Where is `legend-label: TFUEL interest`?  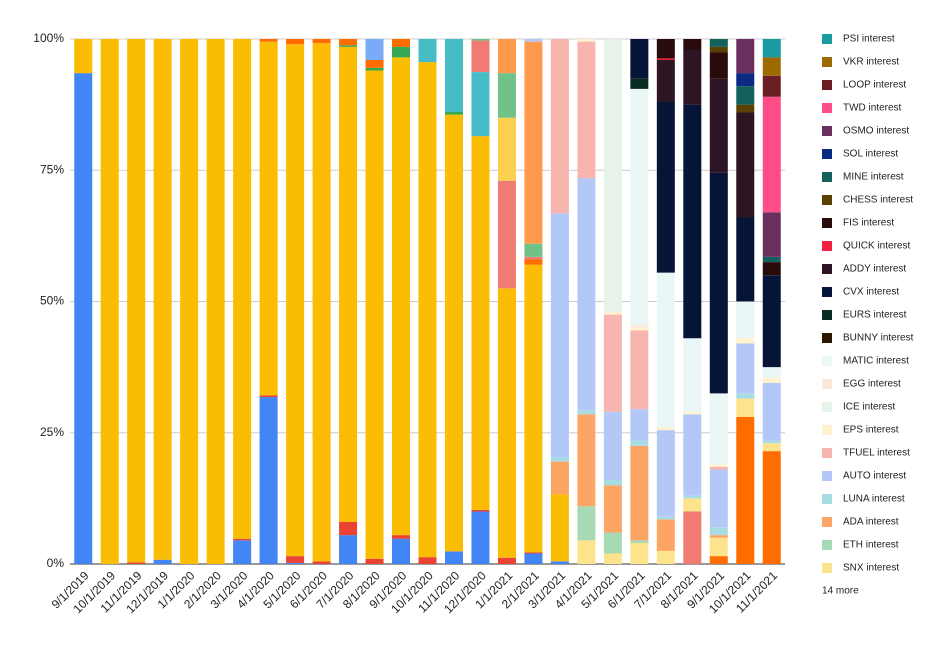
legend-label: TFUEL interest is located at coordinates (876, 453).